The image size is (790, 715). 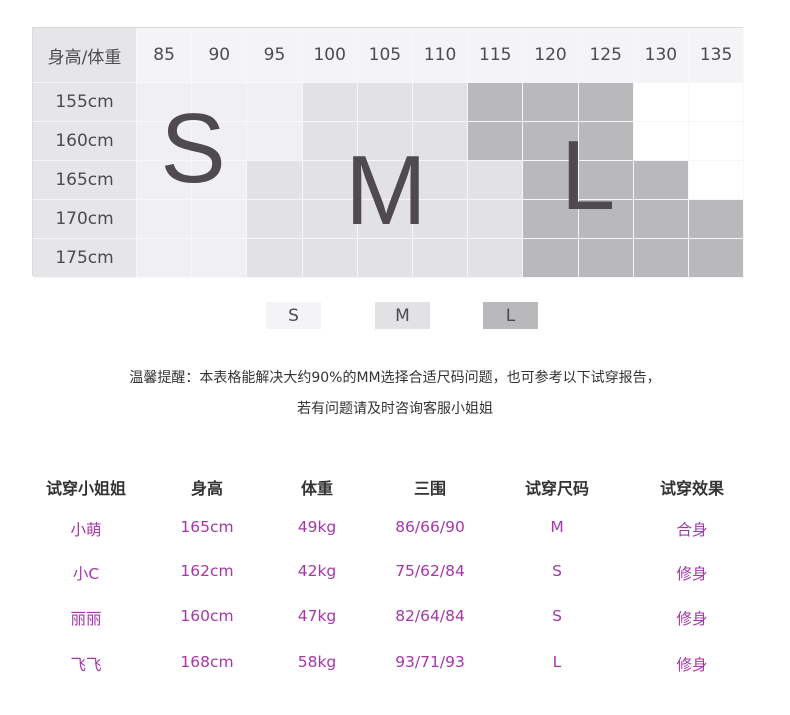 I want to click on fit-cell: 86/66/90, so click(x=430, y=527).